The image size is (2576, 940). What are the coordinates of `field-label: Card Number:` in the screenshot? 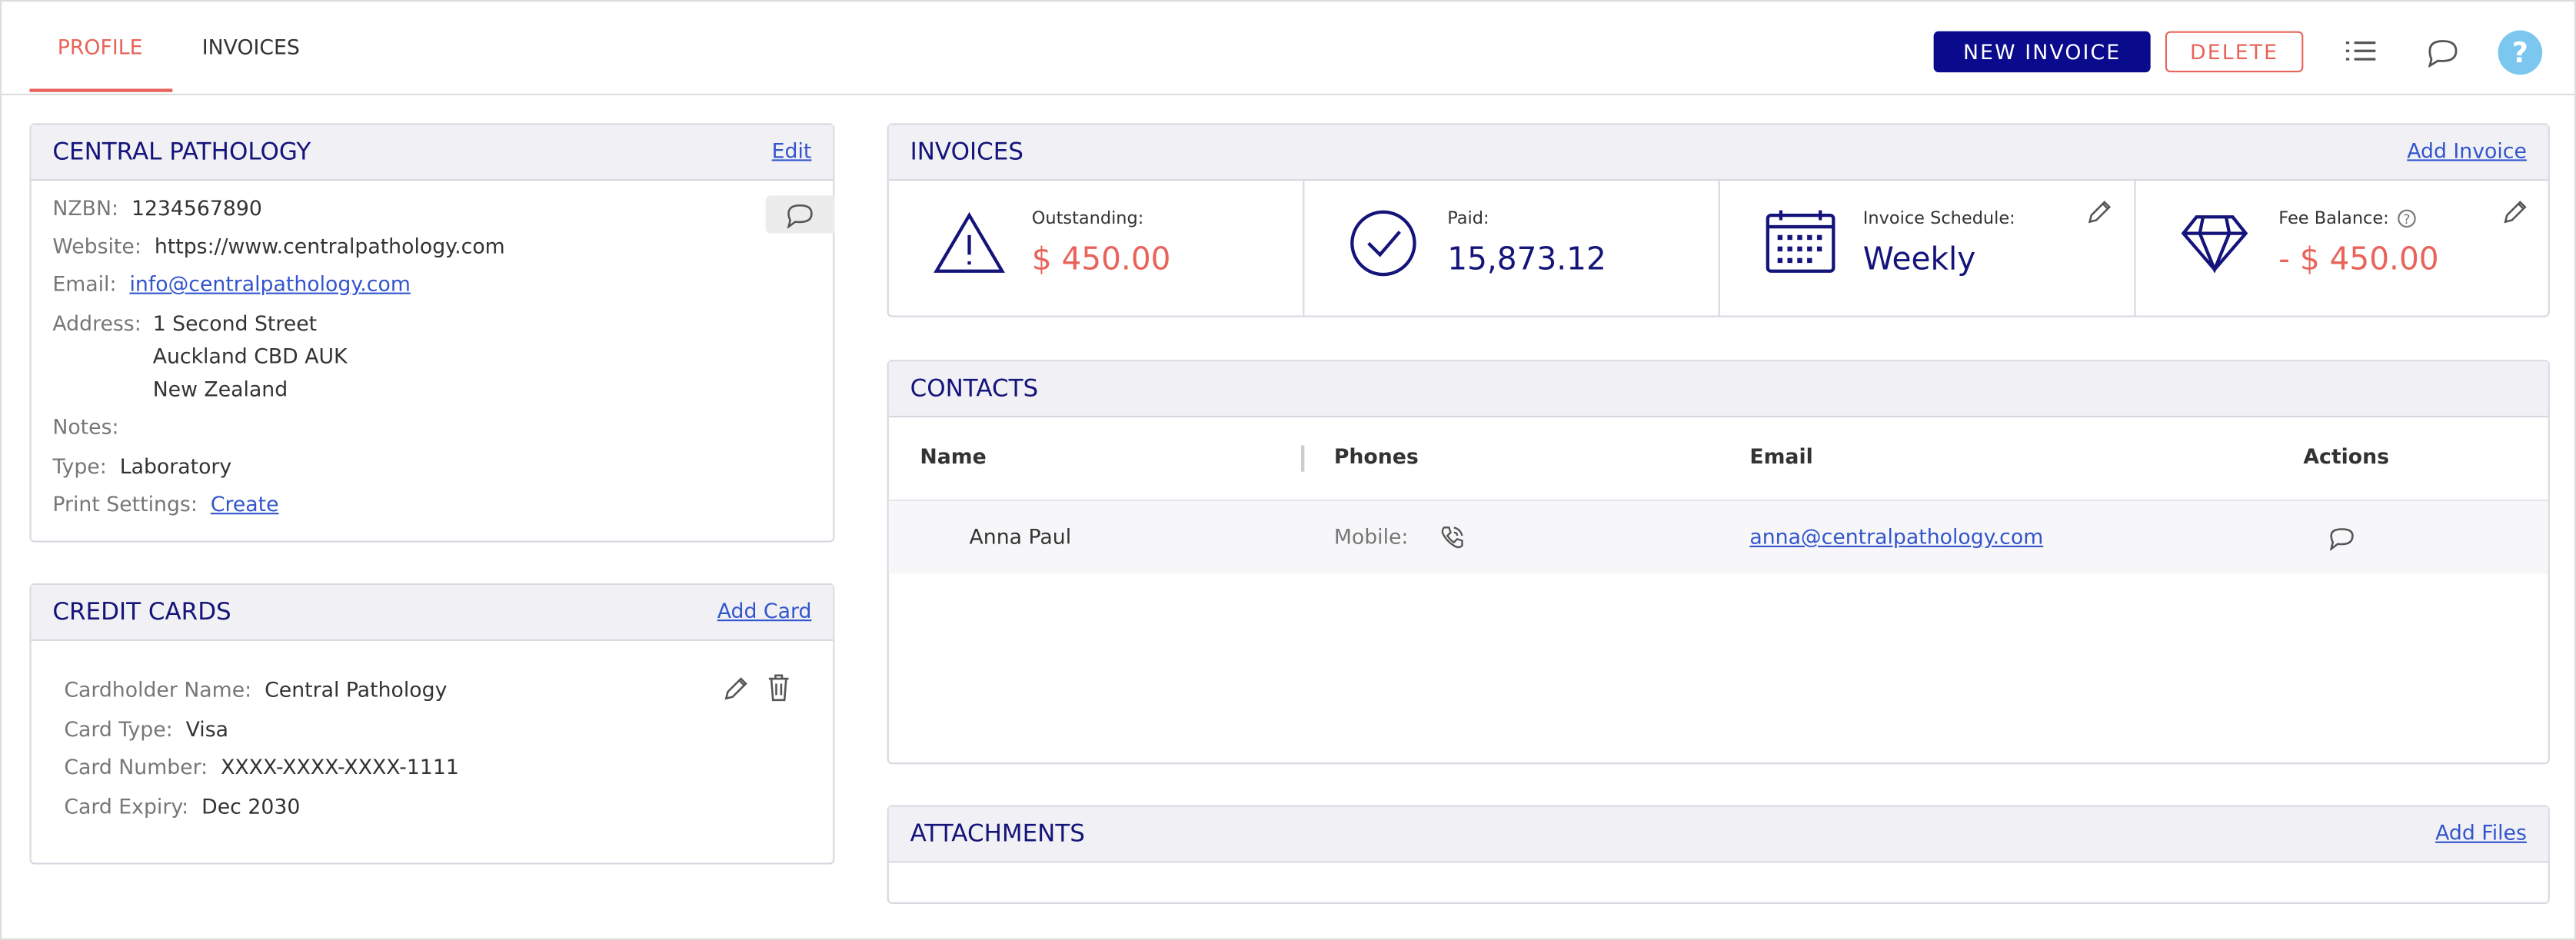 It's located at (136, 766).